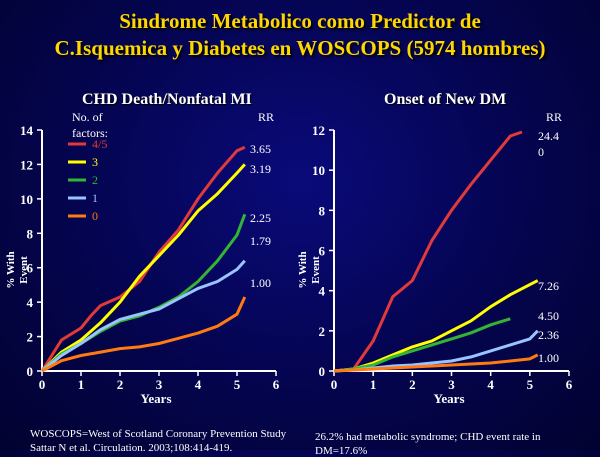  Describe the element at coordinates (373, 384) in the screenshot. I see `right-x-tick-label: 1` at that location.